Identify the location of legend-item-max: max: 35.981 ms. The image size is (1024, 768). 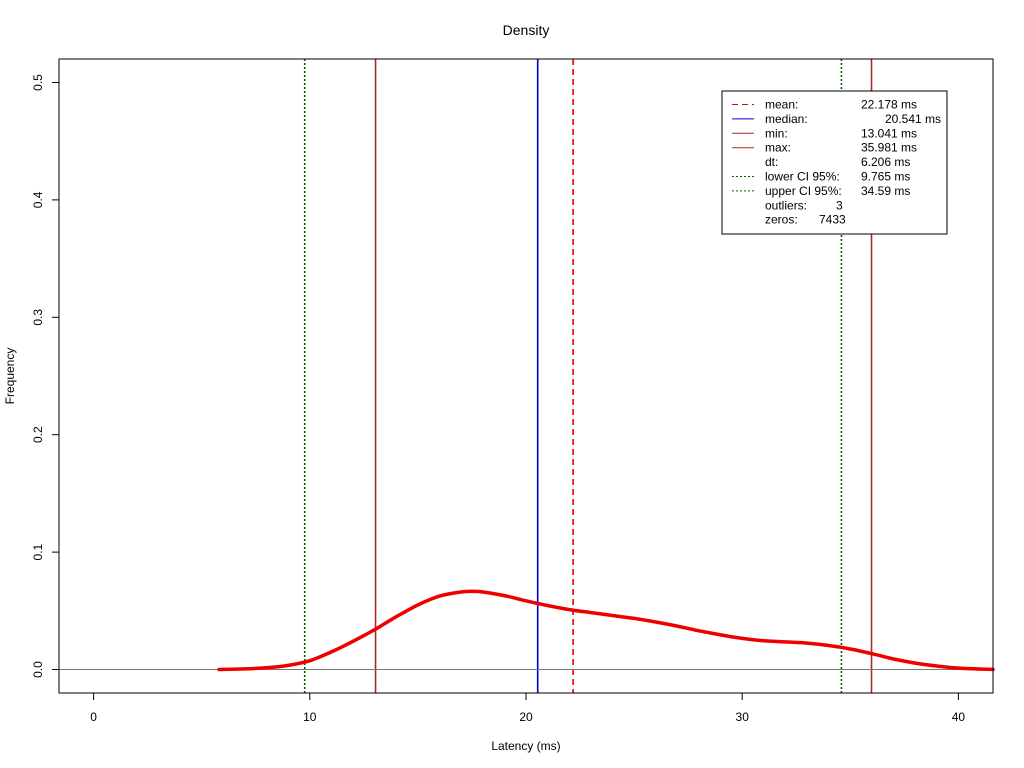
(824, 148).